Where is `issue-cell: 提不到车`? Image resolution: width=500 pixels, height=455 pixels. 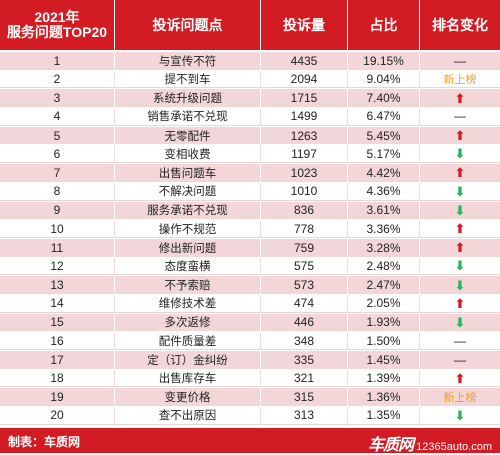 issue-cell: 提不到车 is located at coordinates (188, 79).